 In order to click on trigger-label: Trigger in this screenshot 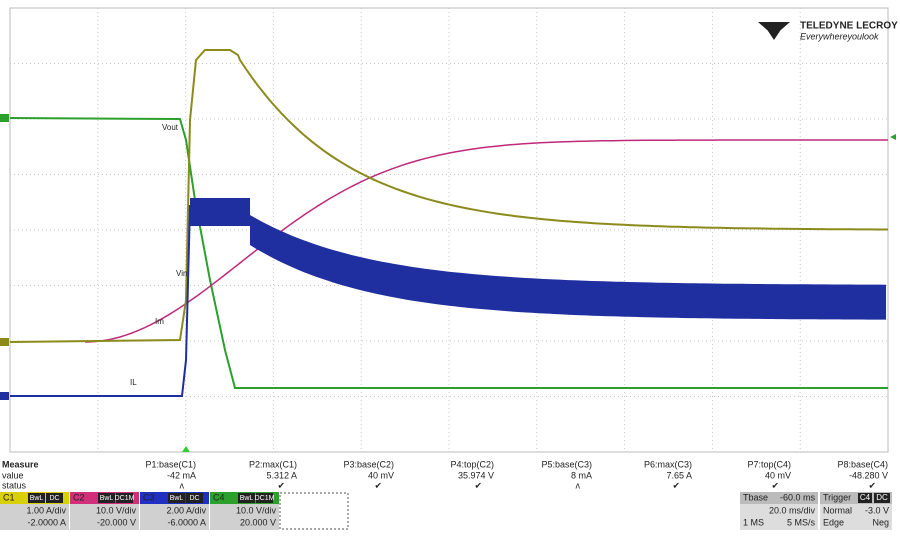, I will do `click(837, 497)`.